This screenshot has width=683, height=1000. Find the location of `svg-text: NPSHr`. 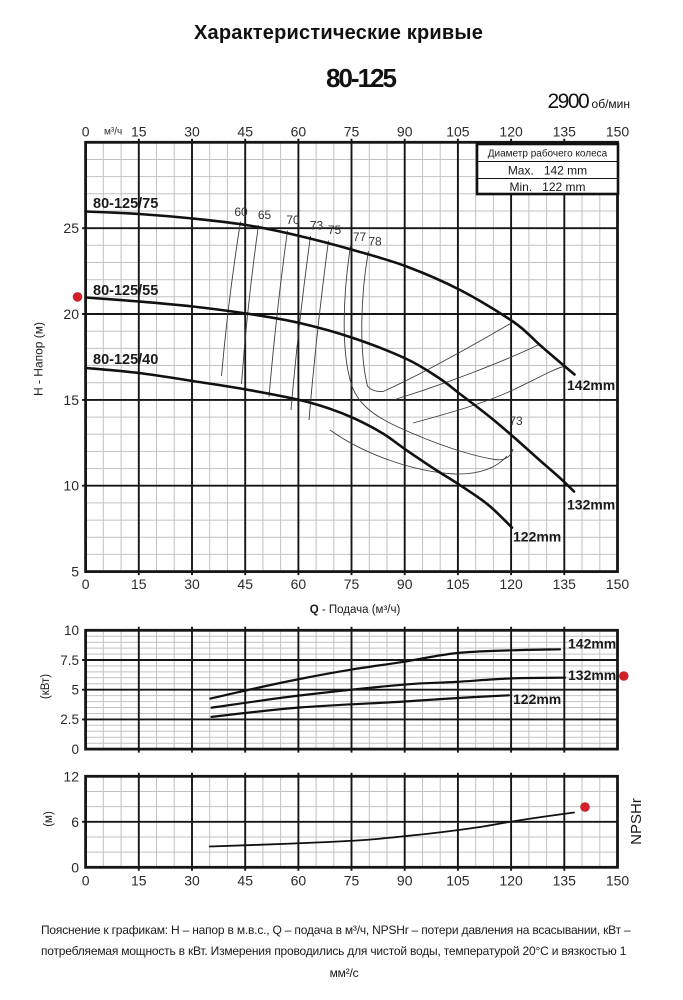

svg-text: NPSHr is located at coordinates (636, 821).